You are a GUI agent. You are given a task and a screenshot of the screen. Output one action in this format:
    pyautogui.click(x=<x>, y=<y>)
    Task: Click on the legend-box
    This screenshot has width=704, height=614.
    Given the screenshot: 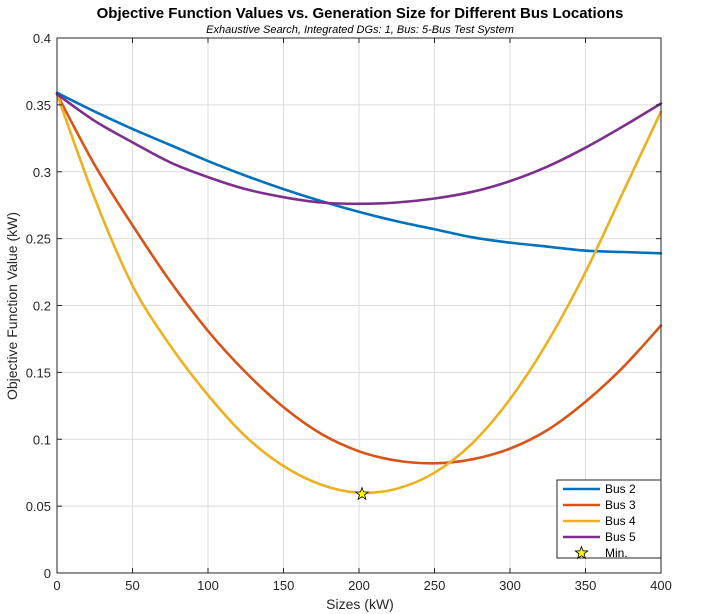 What is the action you would take?
    pyautogui.click(x=609, y=519)
    